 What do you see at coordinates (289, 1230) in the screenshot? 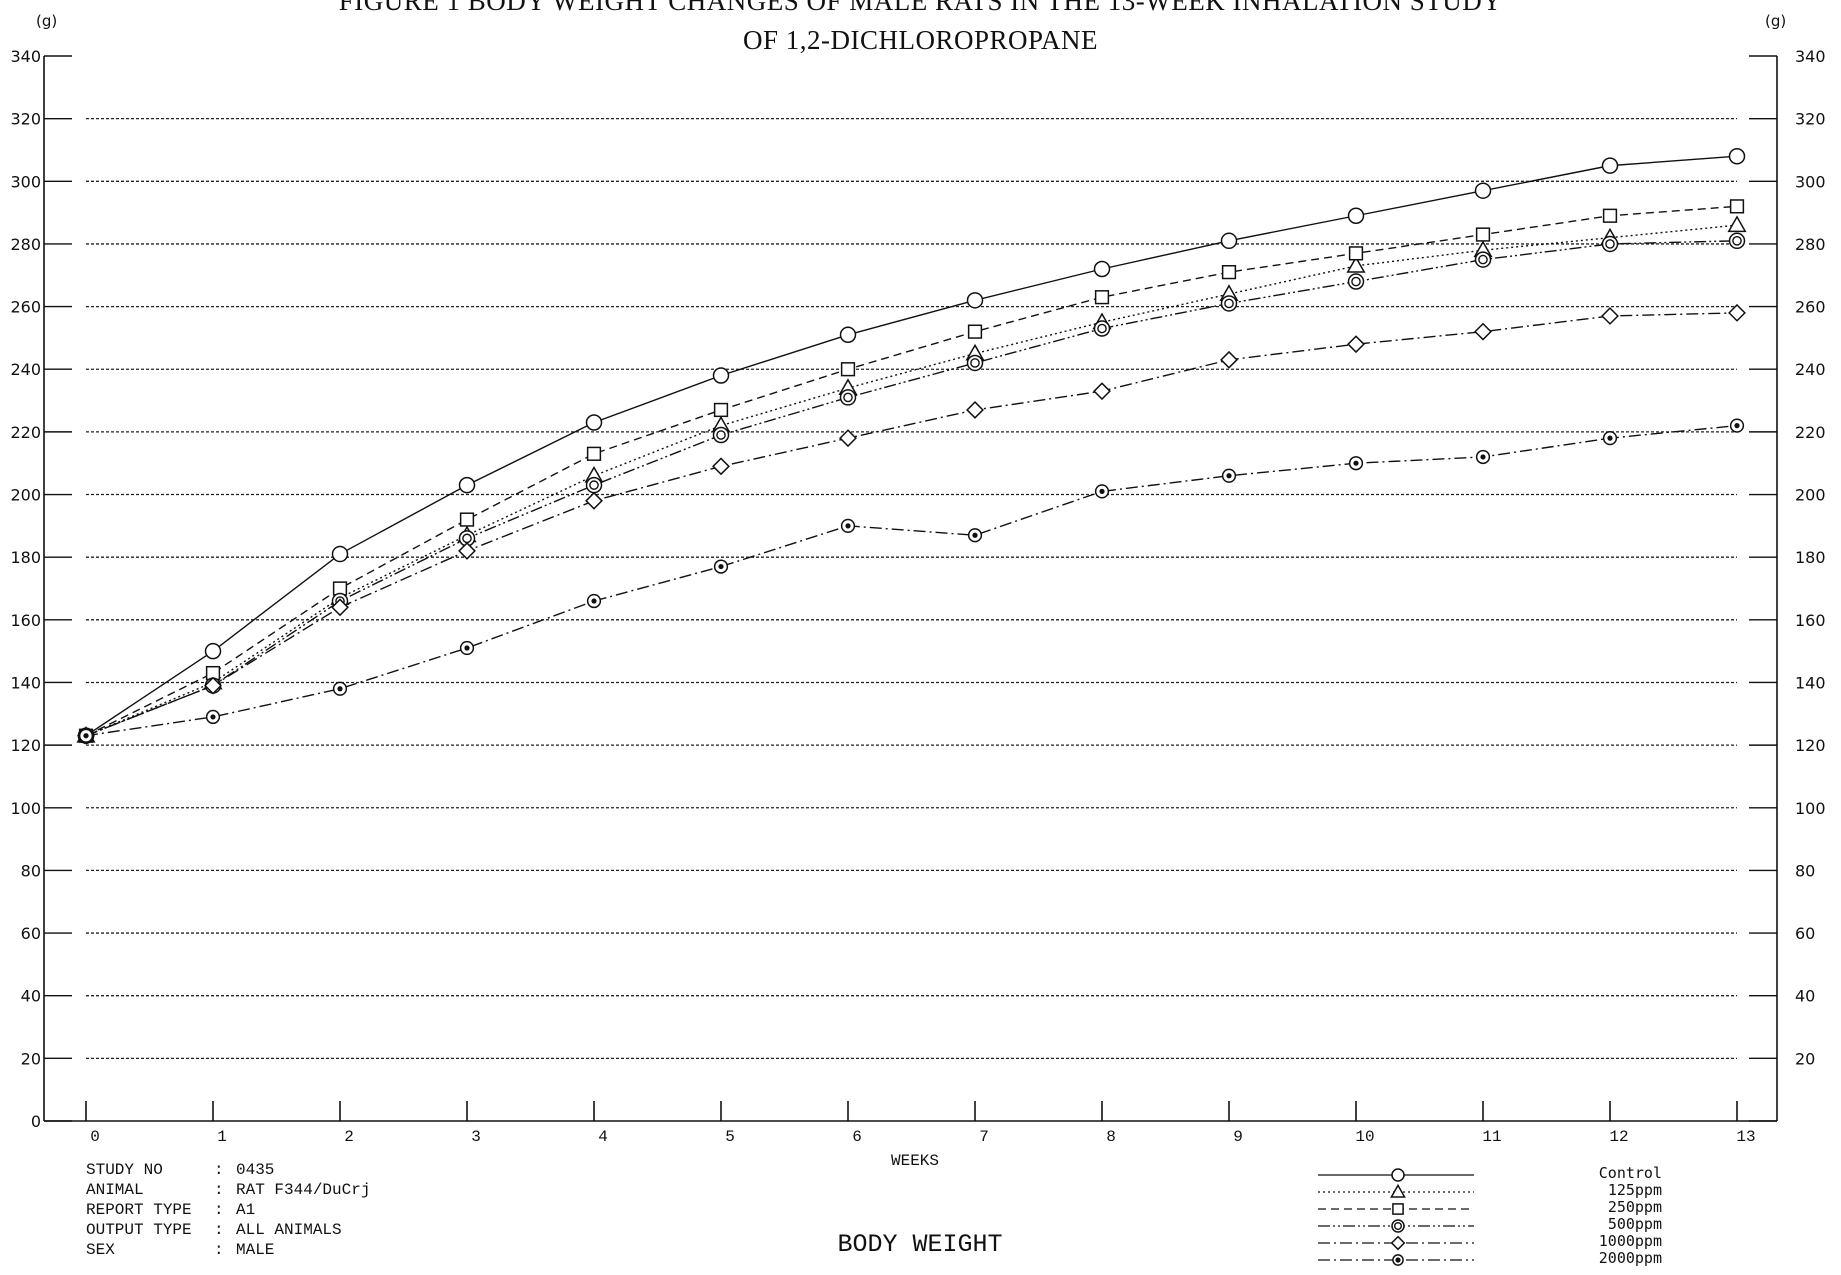
I see `study-info-value: ALL ANIMALS` at bounding box center [289, 1230].